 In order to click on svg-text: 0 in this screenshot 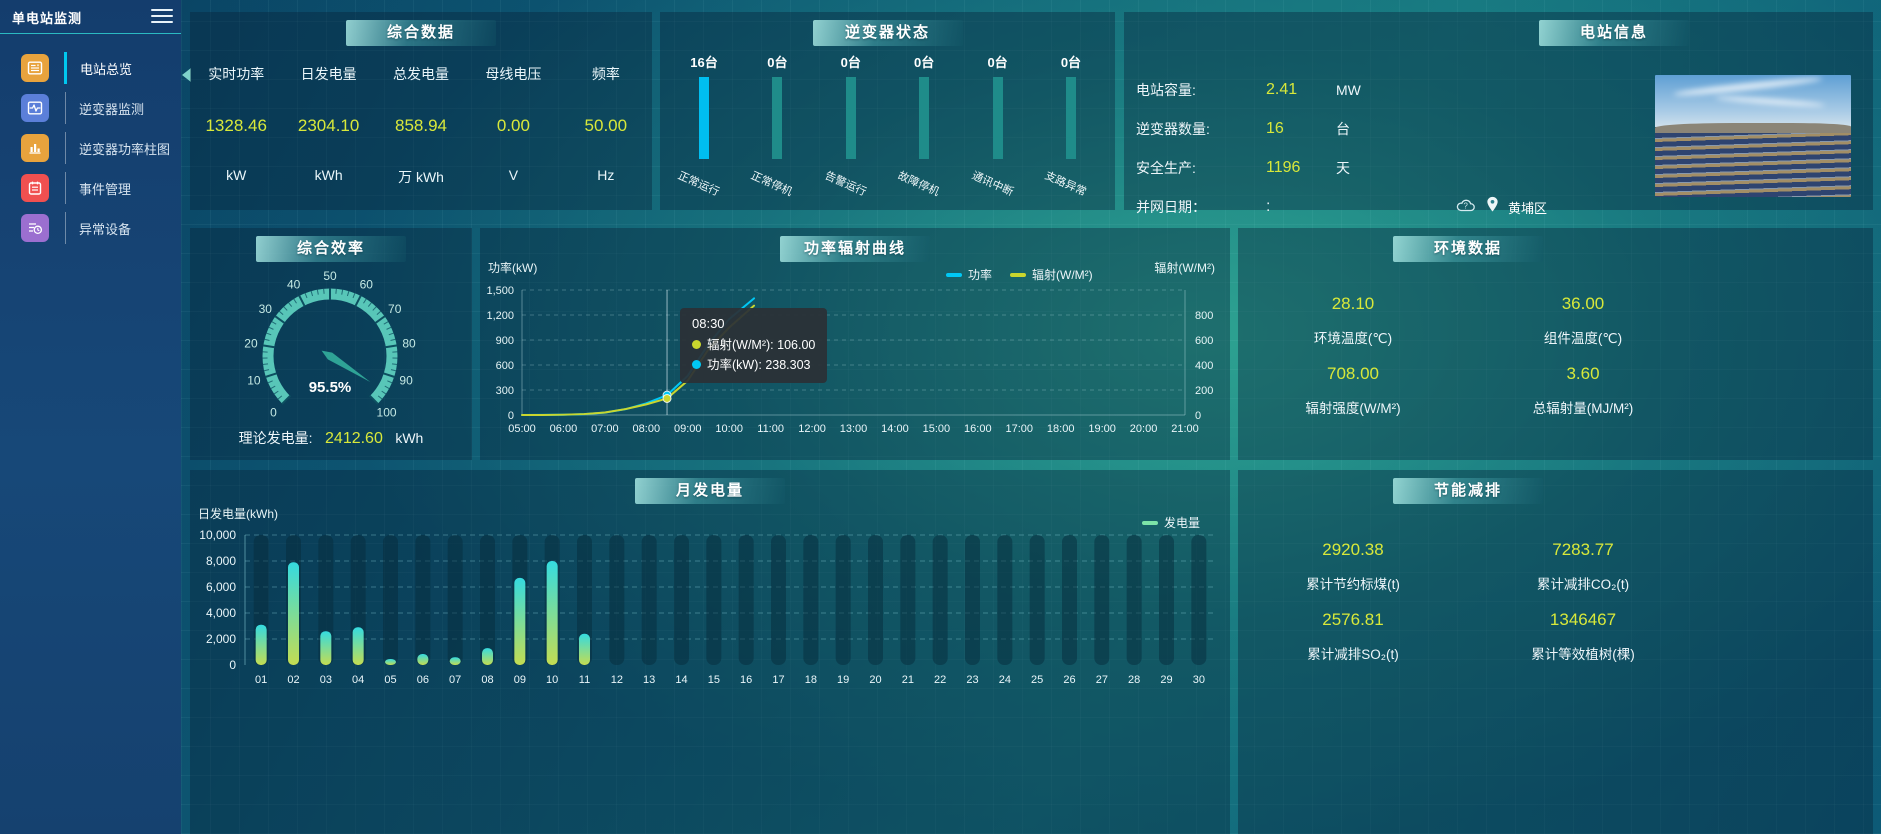, I will do `click(1198, 416)`.